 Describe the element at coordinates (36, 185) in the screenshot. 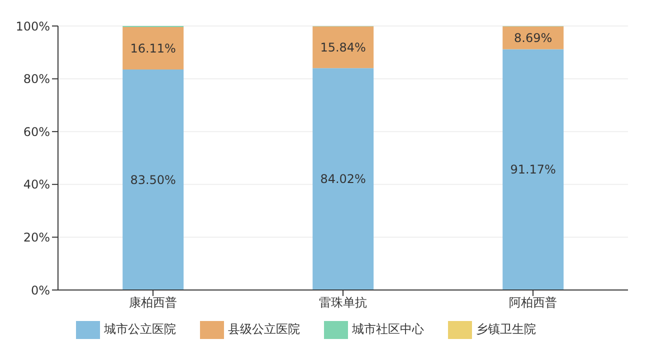

I see `y-tick-label: 40%` at that location.